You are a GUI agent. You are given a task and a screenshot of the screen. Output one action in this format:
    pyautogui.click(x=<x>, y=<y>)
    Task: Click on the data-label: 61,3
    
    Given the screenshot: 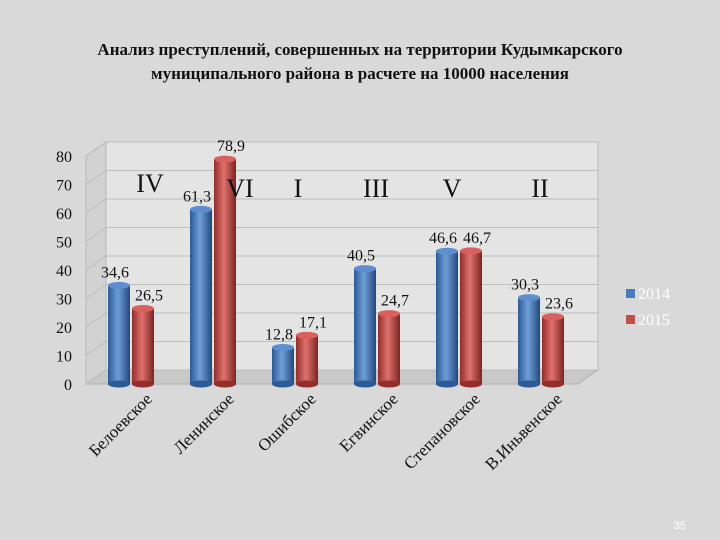 What is the action you would take?
    pyautogui.click(x=197, y=196)
    